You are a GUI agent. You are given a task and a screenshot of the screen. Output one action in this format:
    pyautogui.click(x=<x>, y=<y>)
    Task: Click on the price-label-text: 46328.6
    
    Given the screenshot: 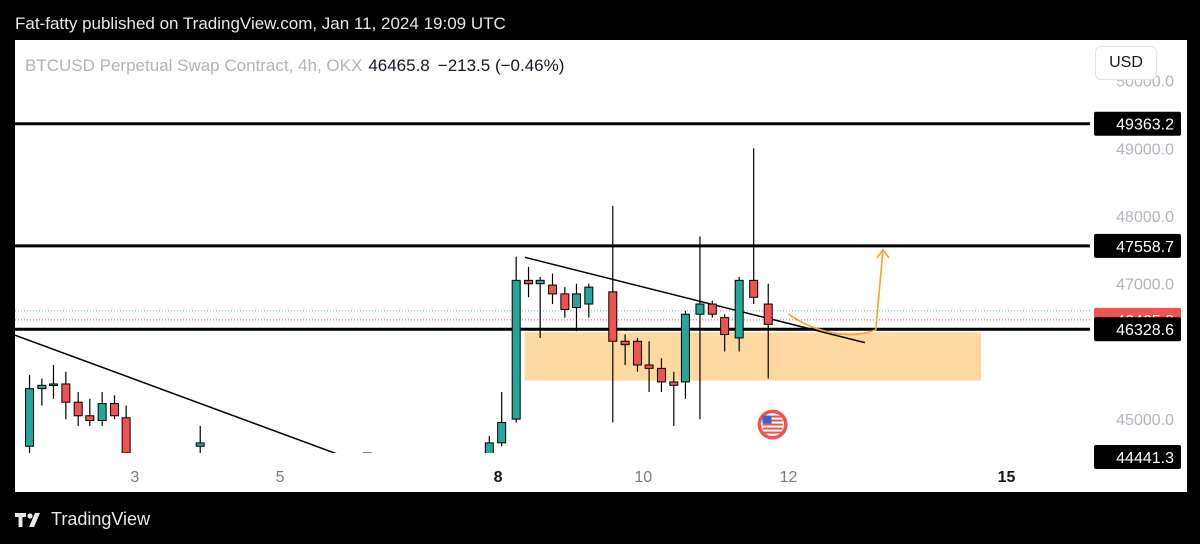 What is the action you would take?
    pyautogui.click(x=1145, y=330)
    